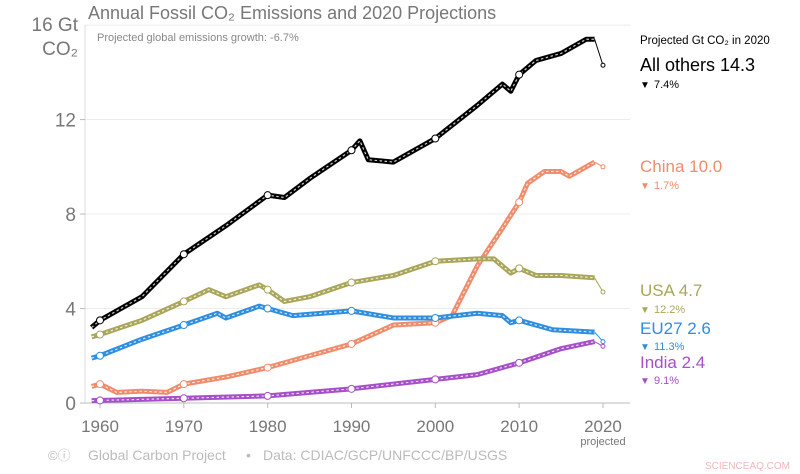 The width and height of the screenshot is (800, 474). I want to click on legend-label-all-others: All others 14.3, so click(697, 65).